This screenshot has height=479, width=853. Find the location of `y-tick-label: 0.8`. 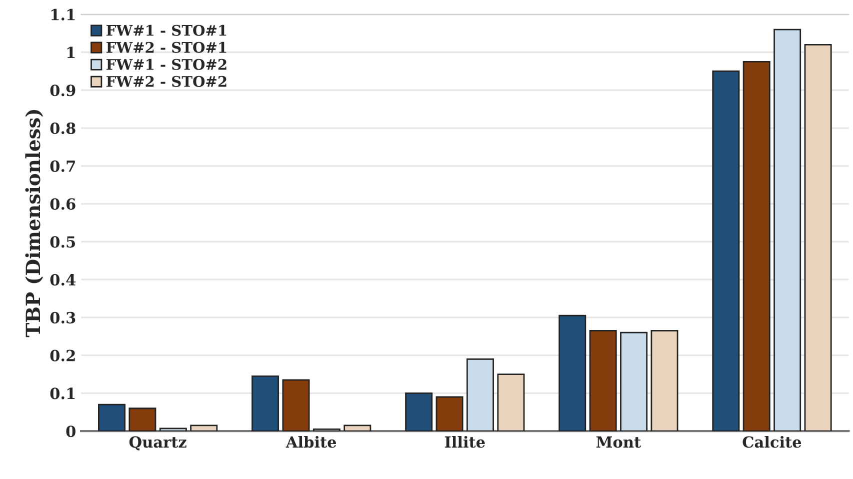

y-tick-label: 0.8 is located at coordinates (63, 128).